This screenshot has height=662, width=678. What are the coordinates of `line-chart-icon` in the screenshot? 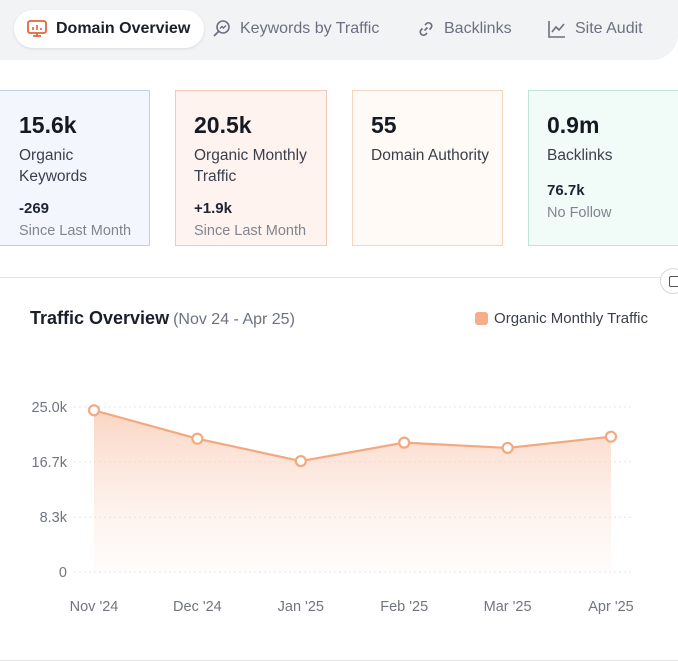 It's located at (557, 29).